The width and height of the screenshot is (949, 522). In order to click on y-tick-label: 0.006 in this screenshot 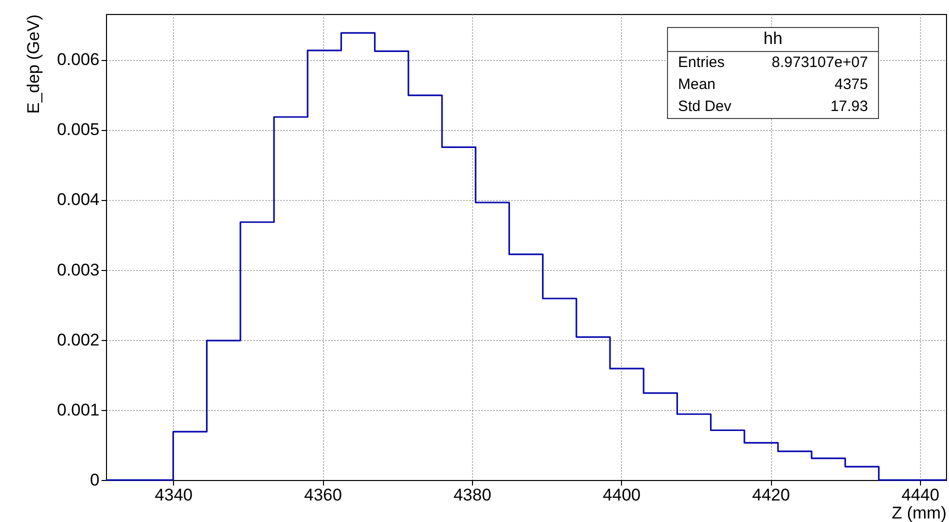, I will do `click(78, 60)`.